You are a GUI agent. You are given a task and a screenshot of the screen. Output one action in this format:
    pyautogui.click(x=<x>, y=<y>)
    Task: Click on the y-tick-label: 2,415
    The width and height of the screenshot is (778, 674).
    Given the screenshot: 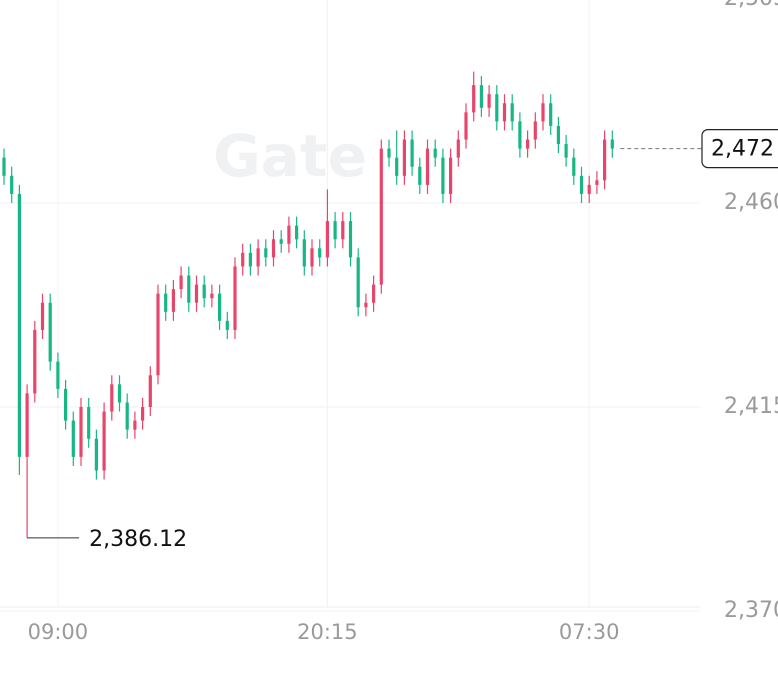 What is the action you would take?
    pyautogui.click(x=751, y=406)
    